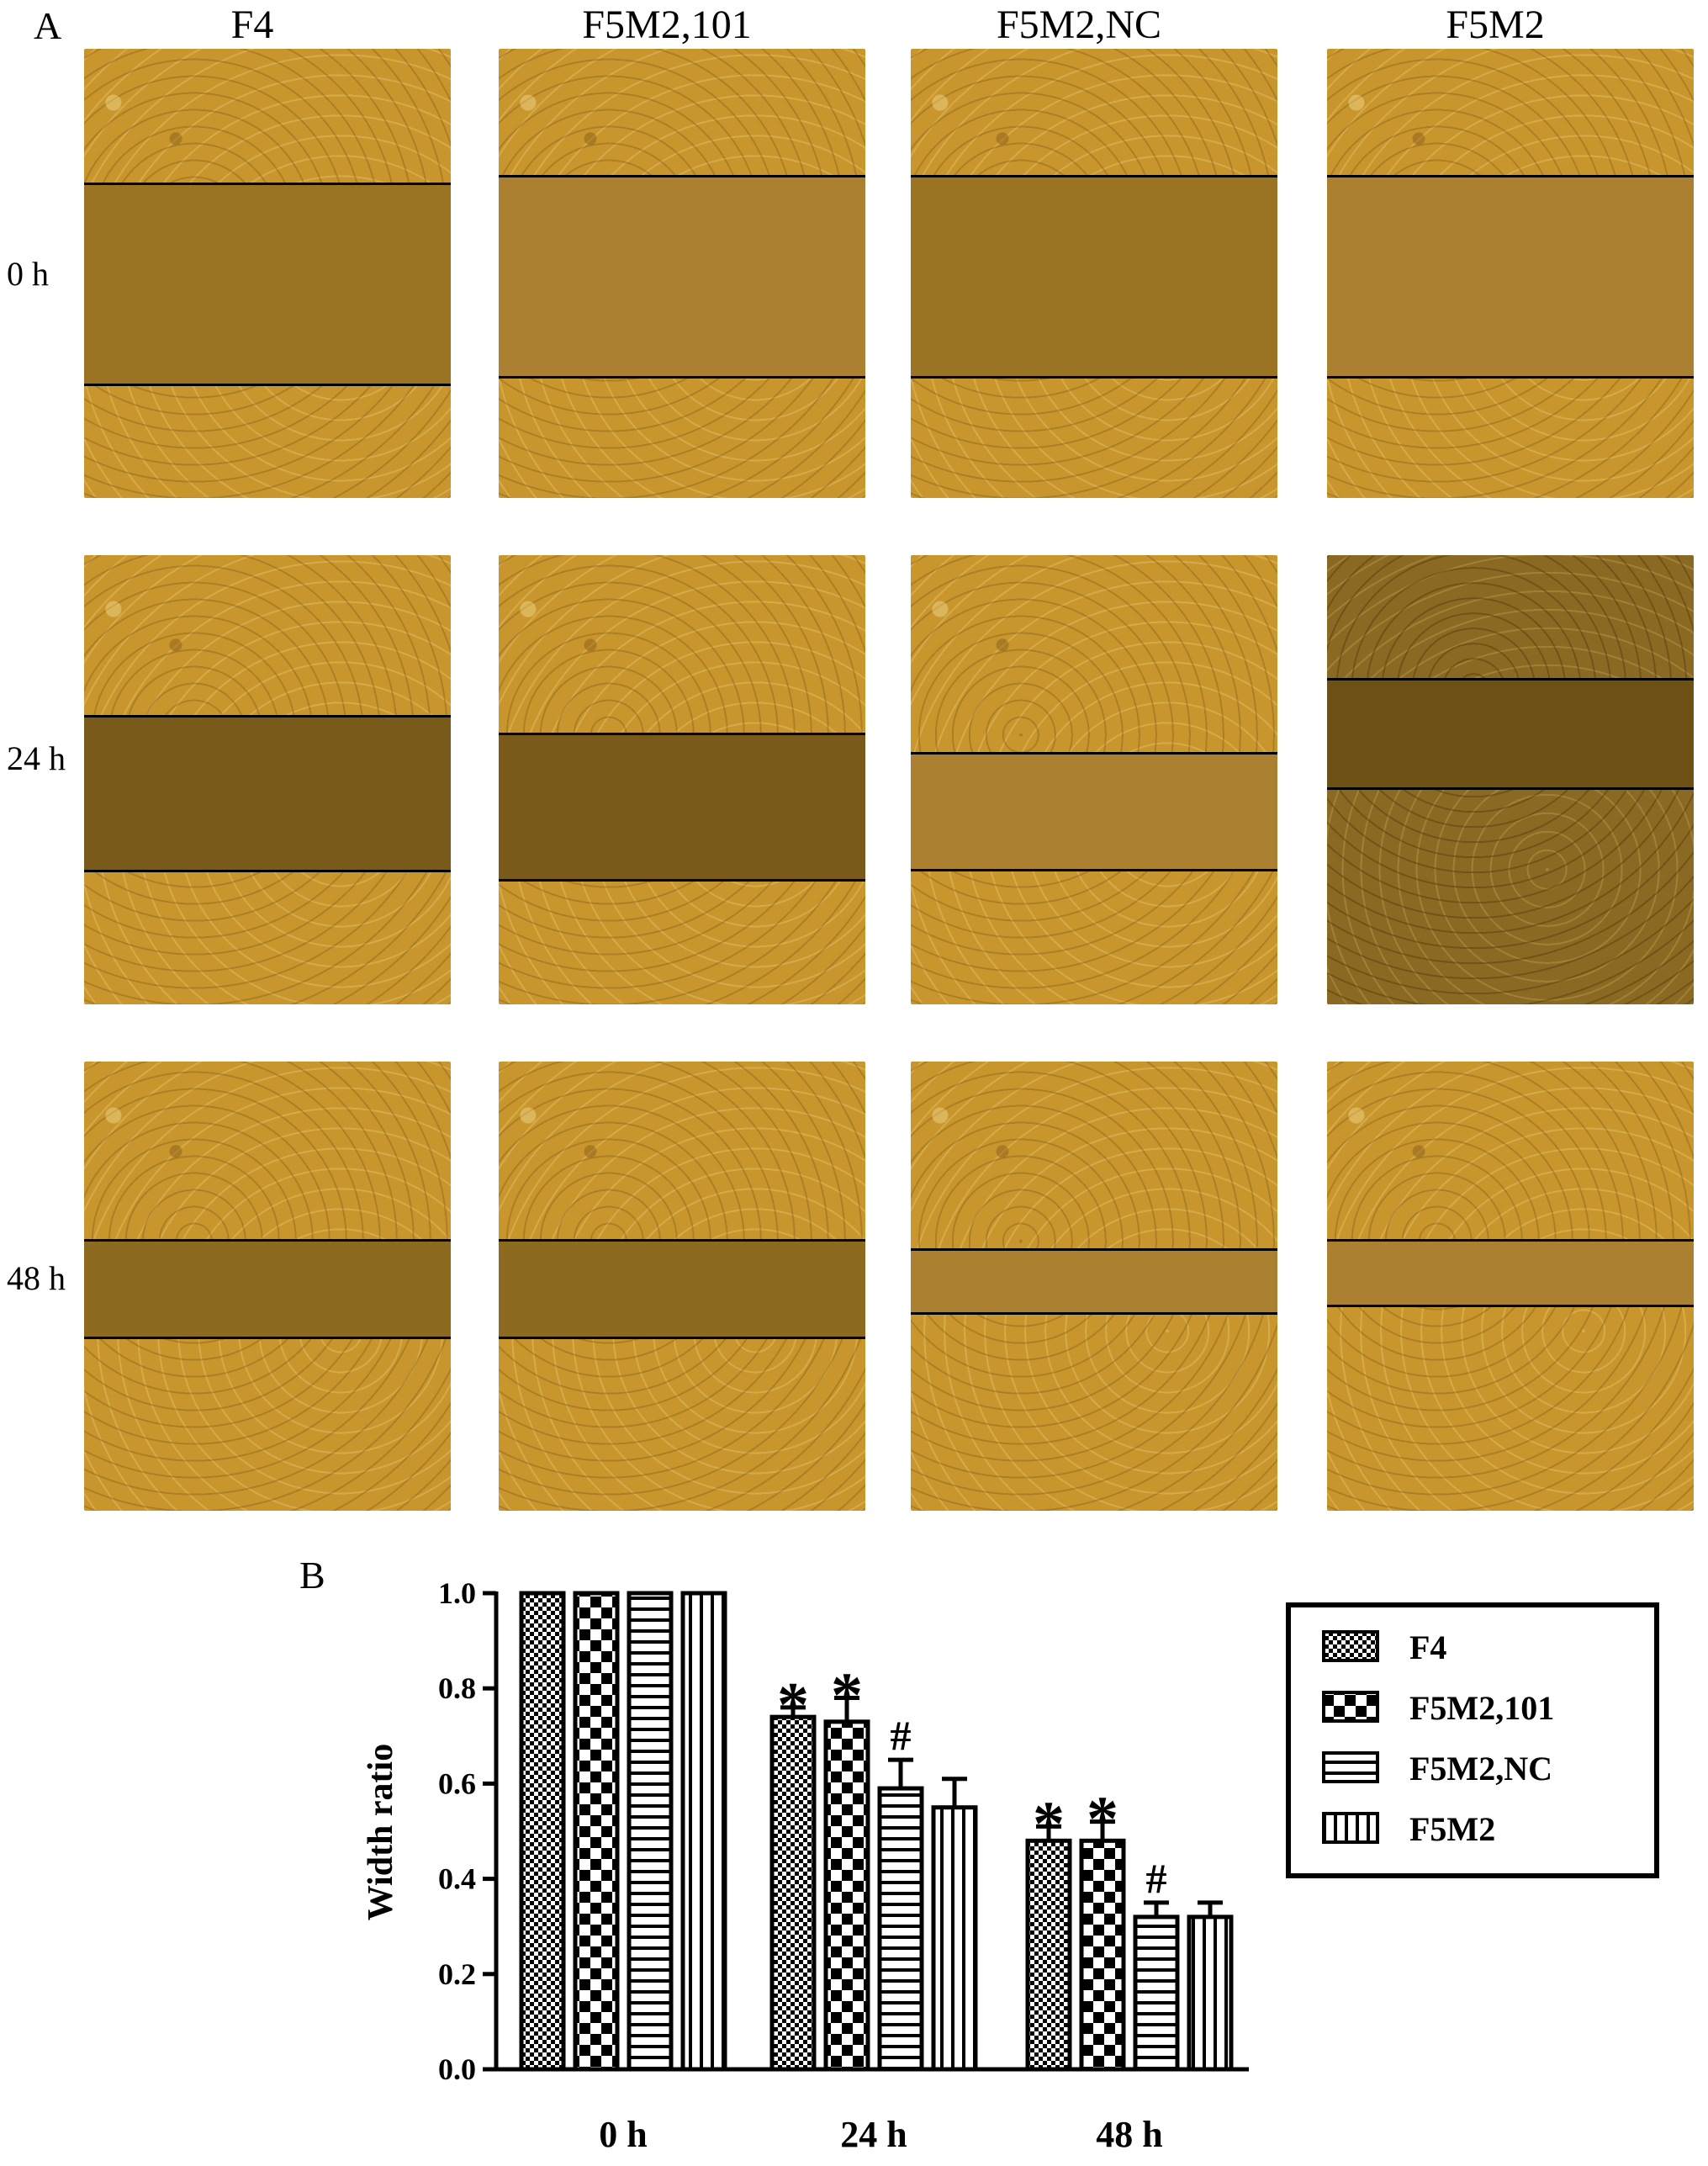 The image size is (1708, 2166). What do you see at coordinates (682, 1287) in the screenshot?
I see `micrograph-f5m2-101-48h` at bounding box center [682, 1287].